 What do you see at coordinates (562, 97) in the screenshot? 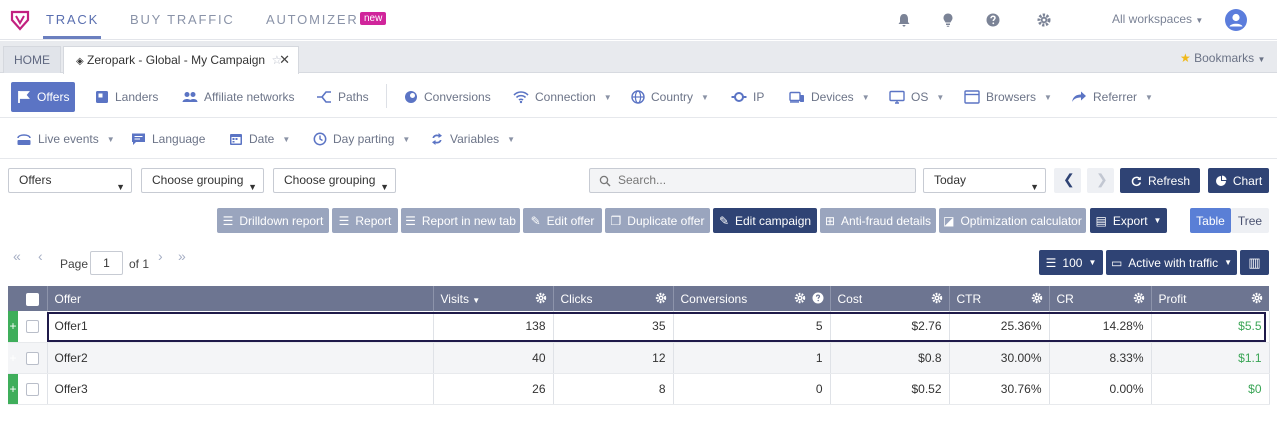
I see `dim-connection: Connection ▼` at bounding box center [562, 97].